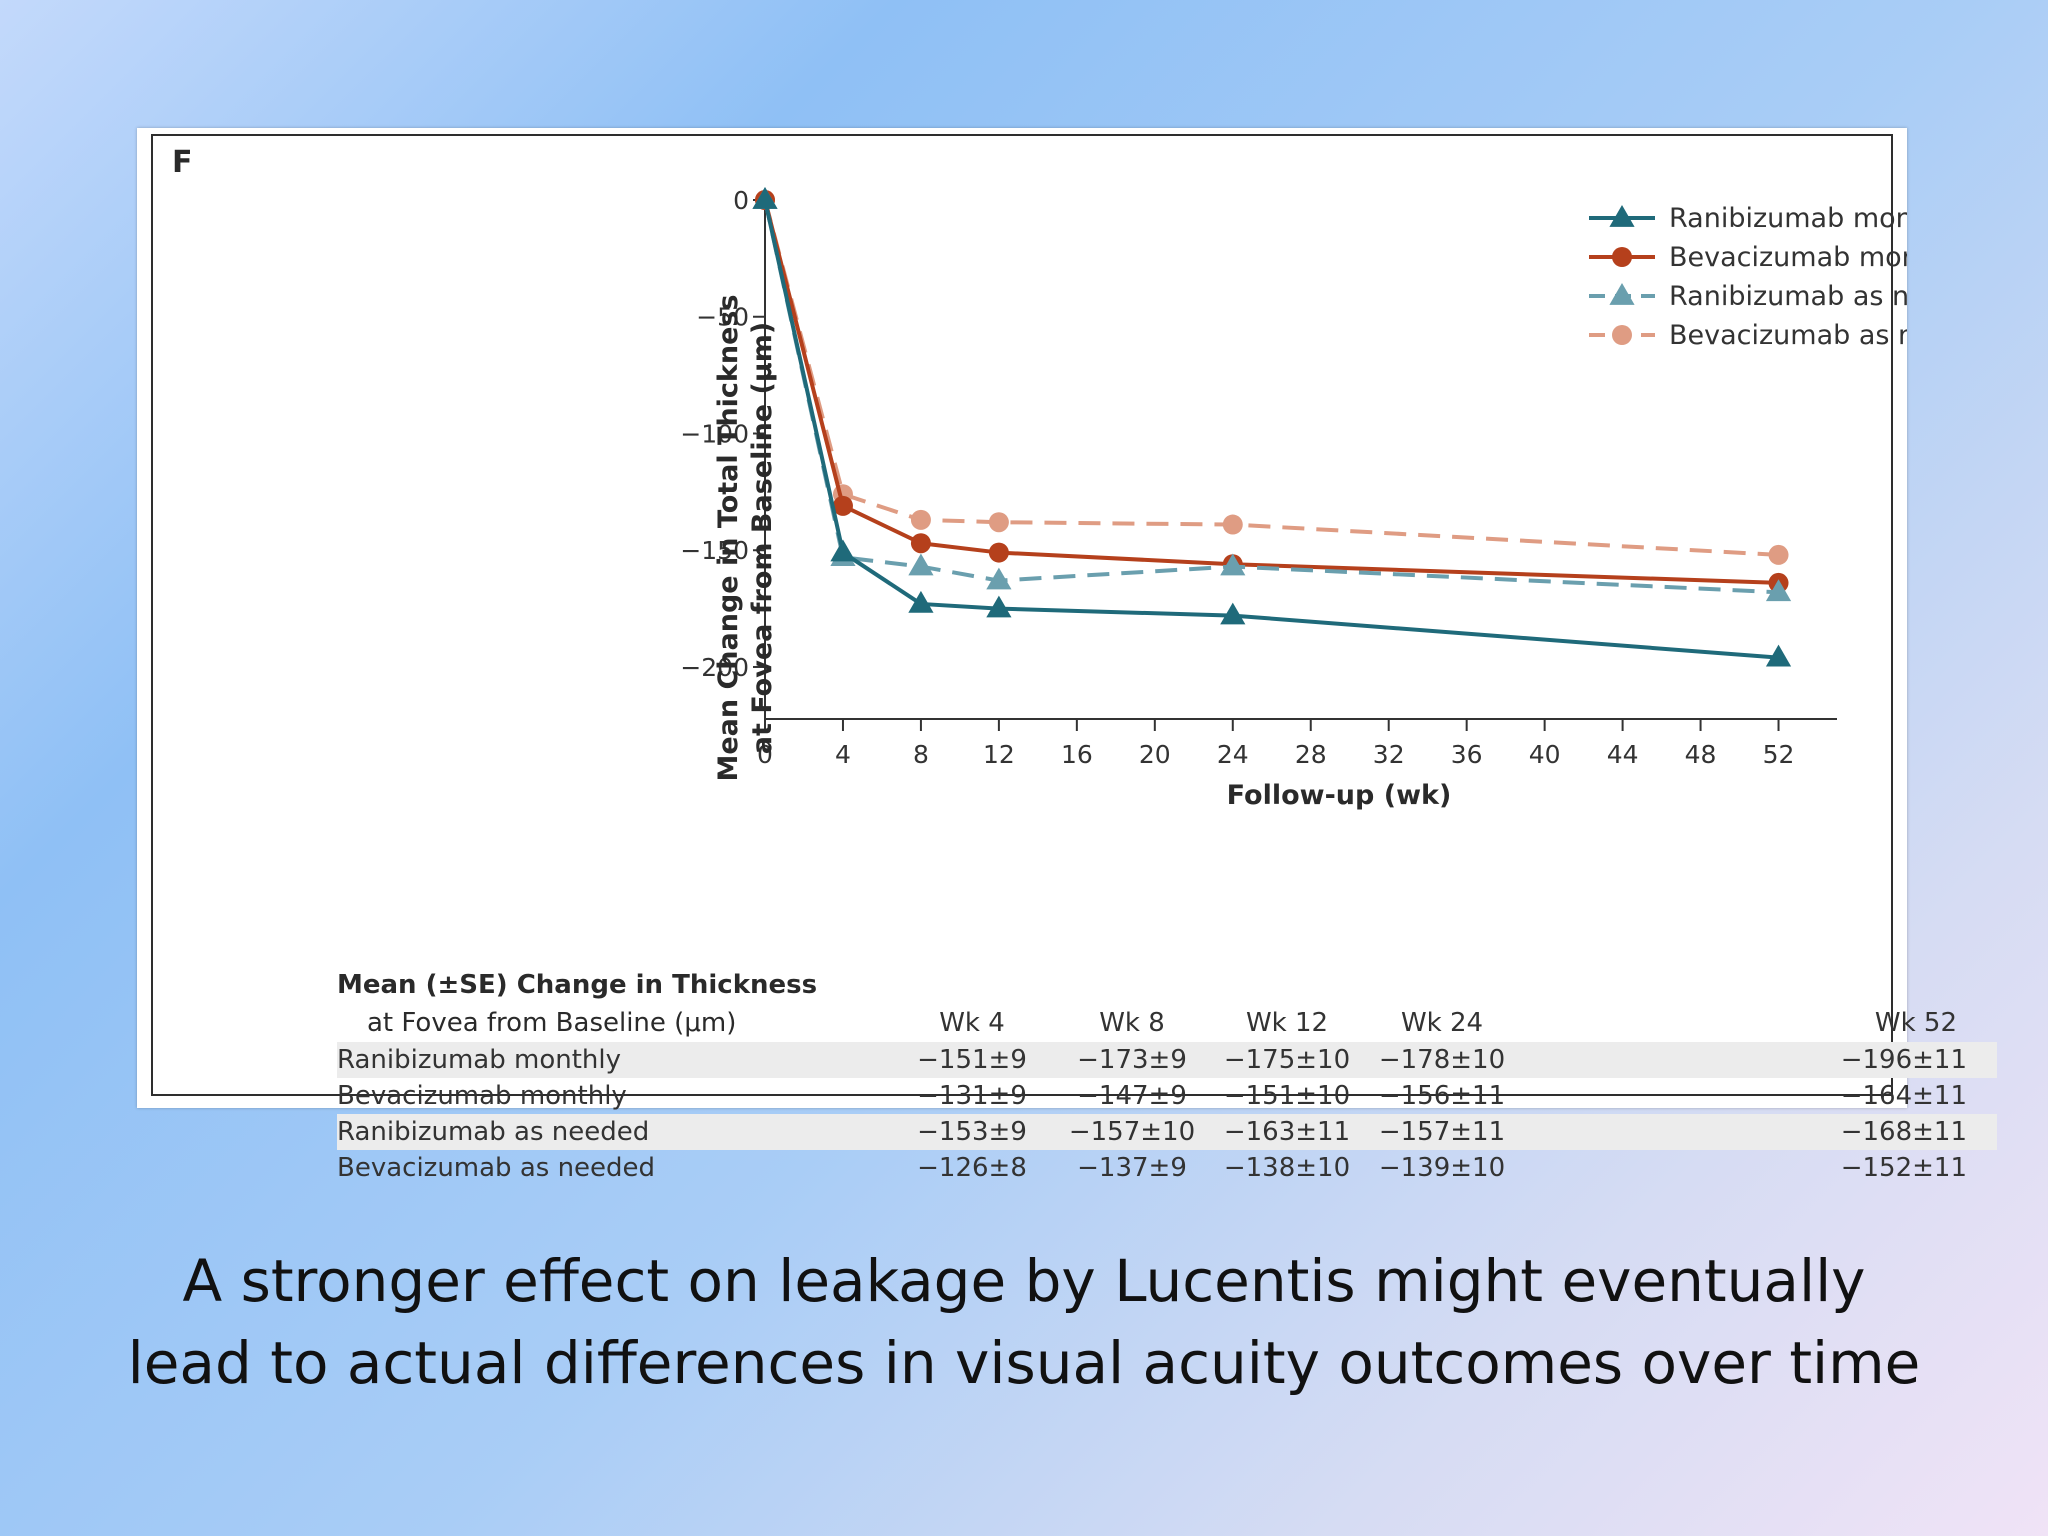  I want to click on table-cell: −175±10, so click(1287, 1060).